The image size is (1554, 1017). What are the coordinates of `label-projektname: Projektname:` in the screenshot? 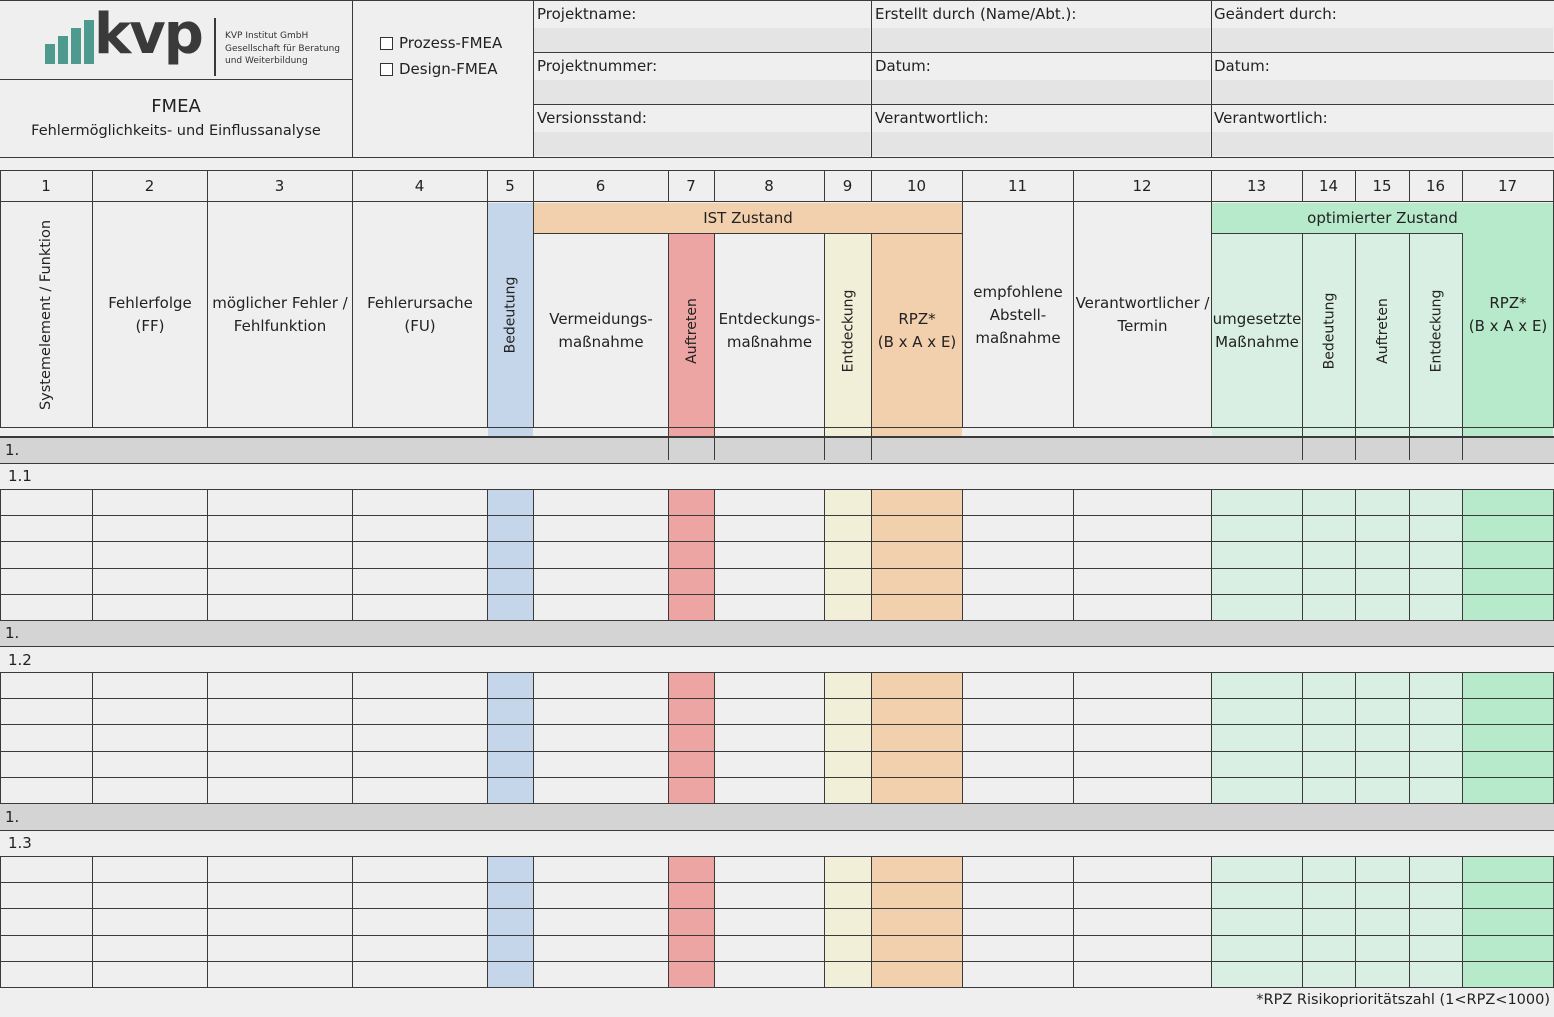 It's located at (587, 14).